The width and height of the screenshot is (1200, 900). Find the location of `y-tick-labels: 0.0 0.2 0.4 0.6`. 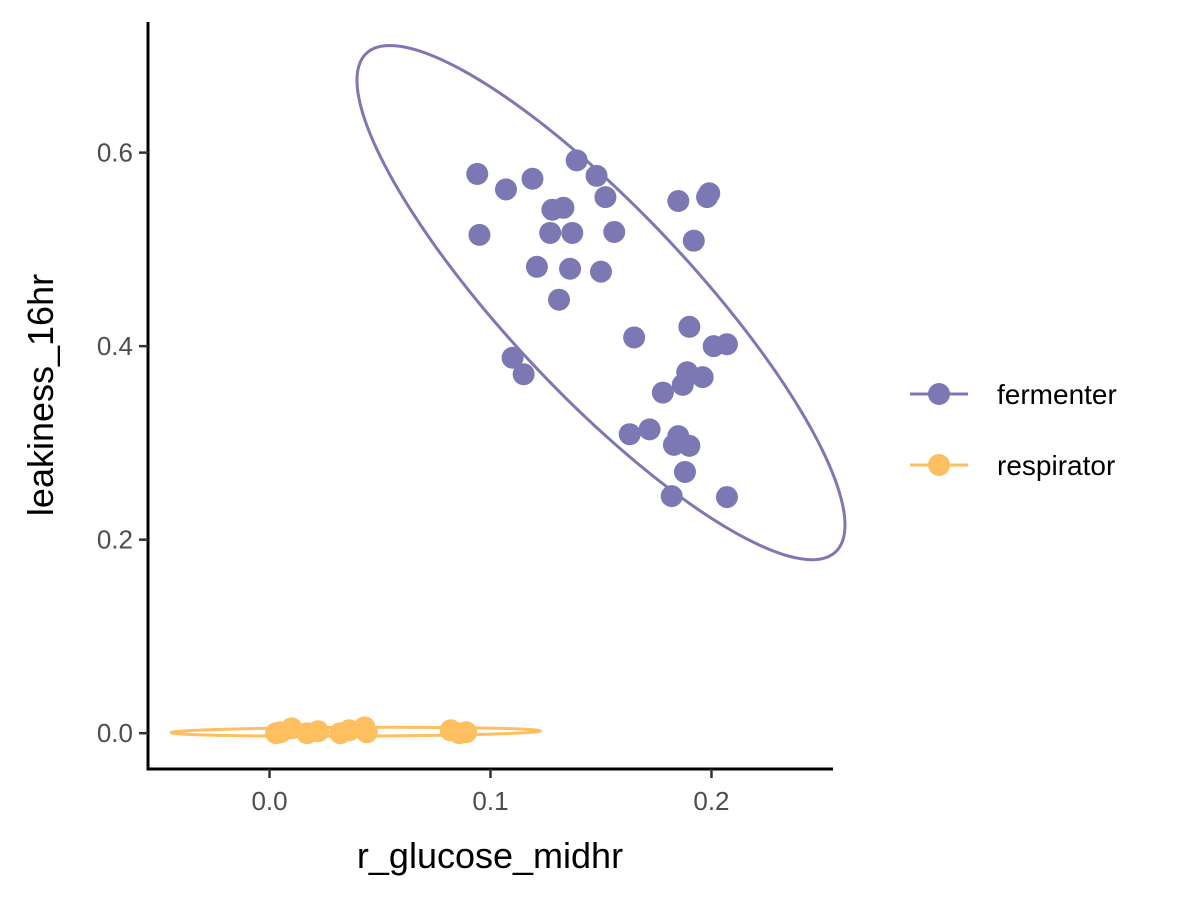

y-tick-labels: 0.0 0.2 0.4 0.6 is located at coordinates (115, 443).